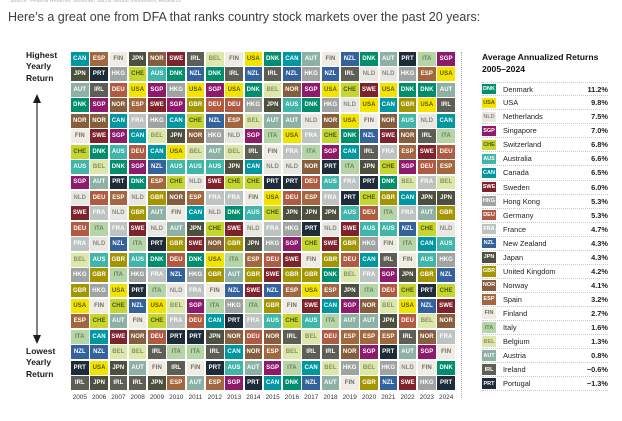  I want to click on quilt-cell-2015-rank4-JPN: JPN, so click(272, 105).